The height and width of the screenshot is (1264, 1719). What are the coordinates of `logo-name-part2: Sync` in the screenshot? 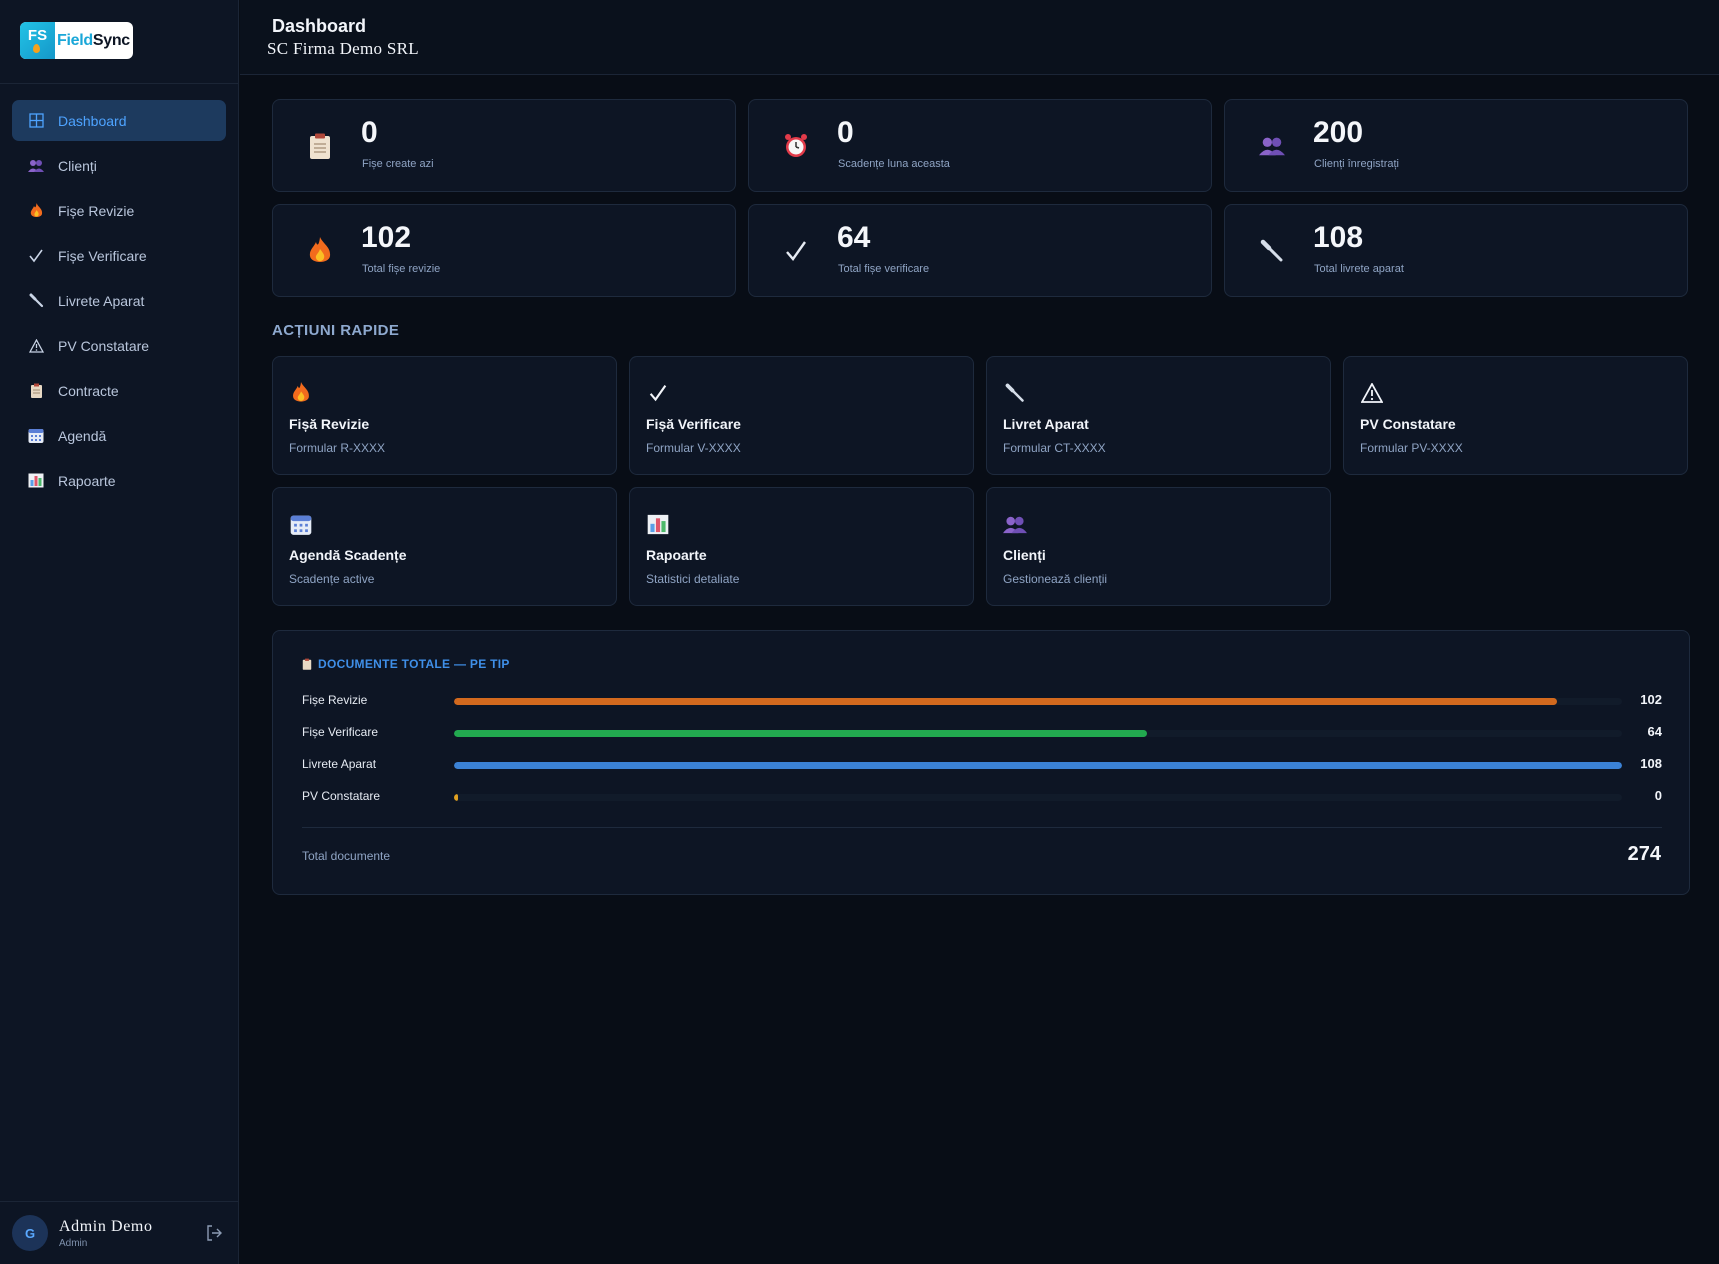 It's located at (111, 40).